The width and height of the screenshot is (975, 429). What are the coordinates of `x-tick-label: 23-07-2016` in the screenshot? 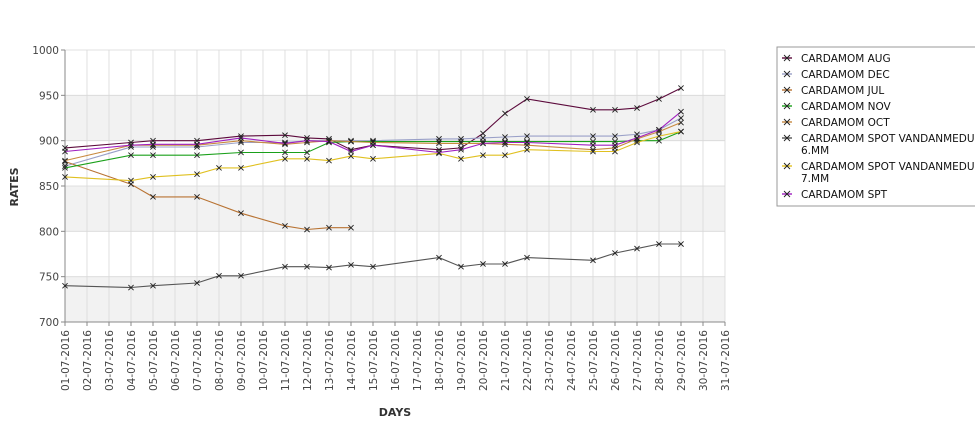 It's located at (550, 360).